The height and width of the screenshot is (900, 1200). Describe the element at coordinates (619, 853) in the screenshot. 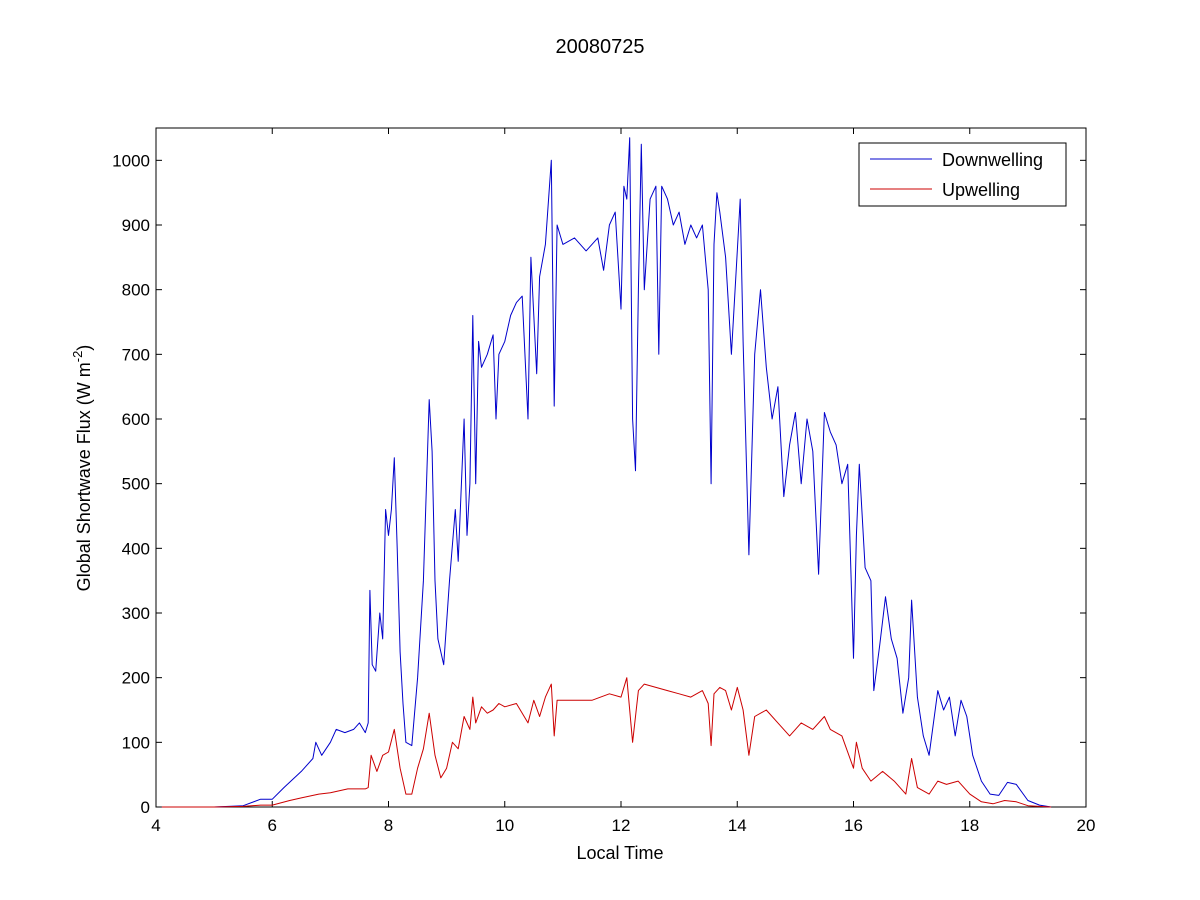

I see `x-axis-label: Local Time` at that location.